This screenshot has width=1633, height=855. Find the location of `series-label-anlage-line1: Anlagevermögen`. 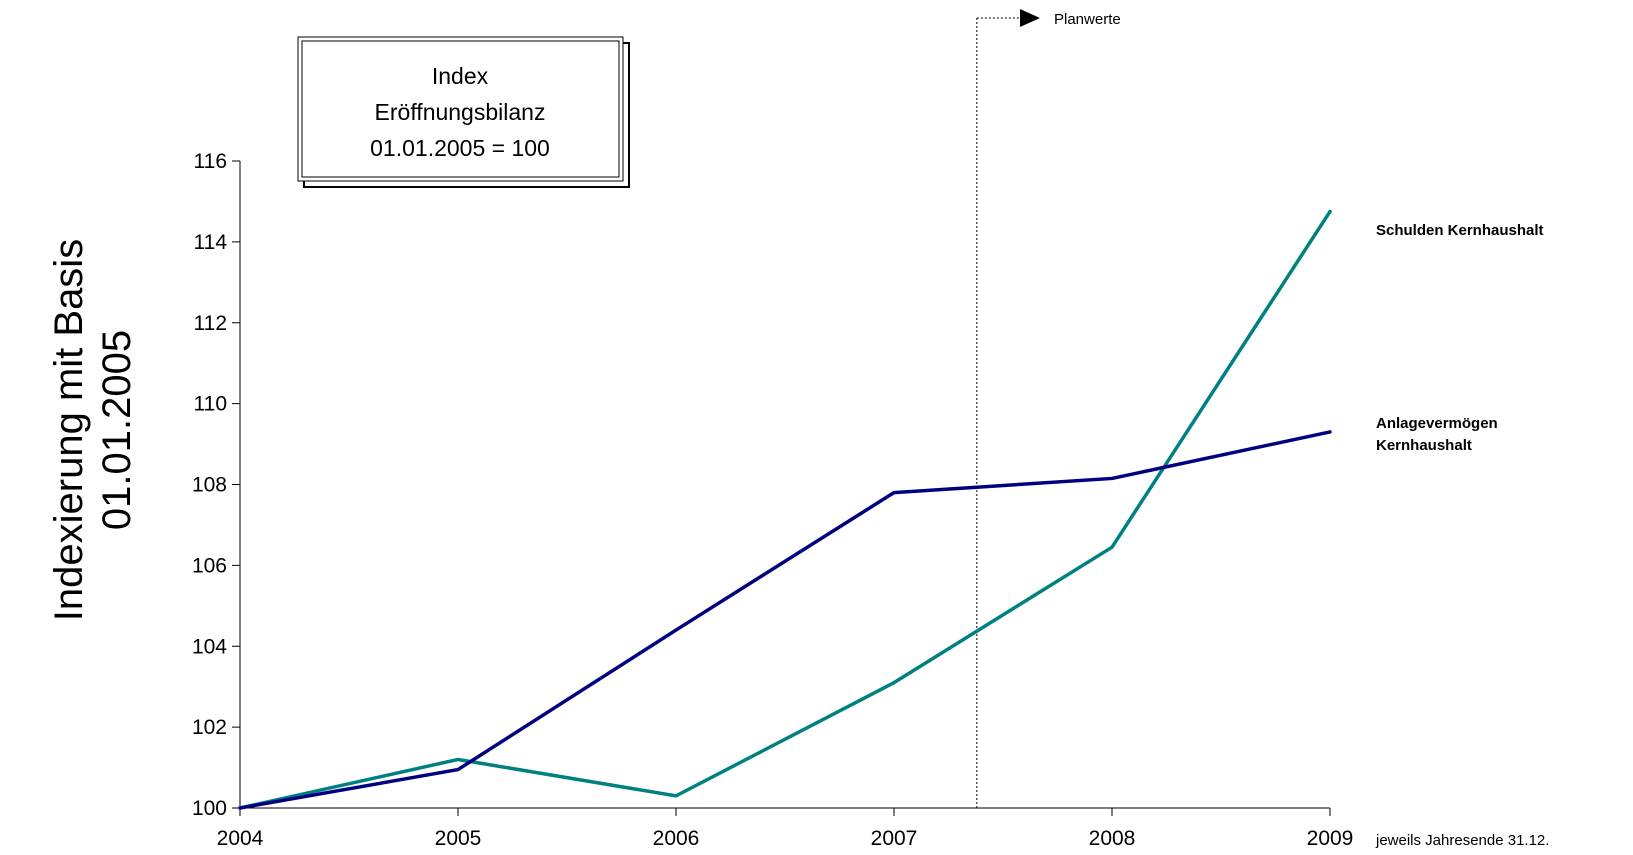

series-label-anlage-line1: Anlagevermögen is located at coordinates (1437, 423).